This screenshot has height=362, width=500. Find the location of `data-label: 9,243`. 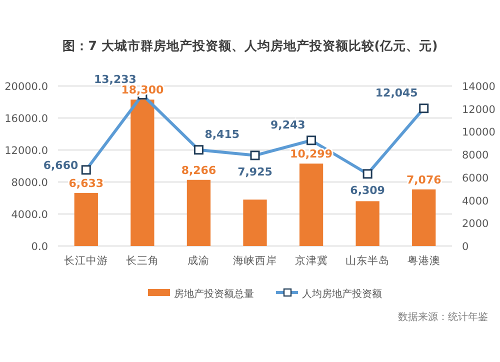

data-label: 9,243 is located at coordinates (288, 125).